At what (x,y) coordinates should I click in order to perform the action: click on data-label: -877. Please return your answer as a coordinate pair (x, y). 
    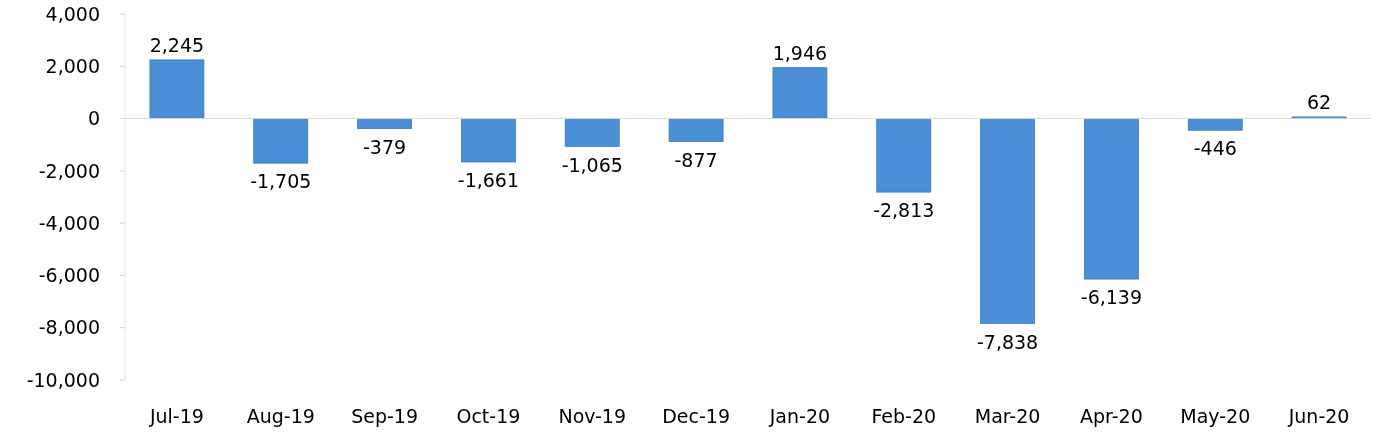
    Looking at the image, I should click on (696, 159).